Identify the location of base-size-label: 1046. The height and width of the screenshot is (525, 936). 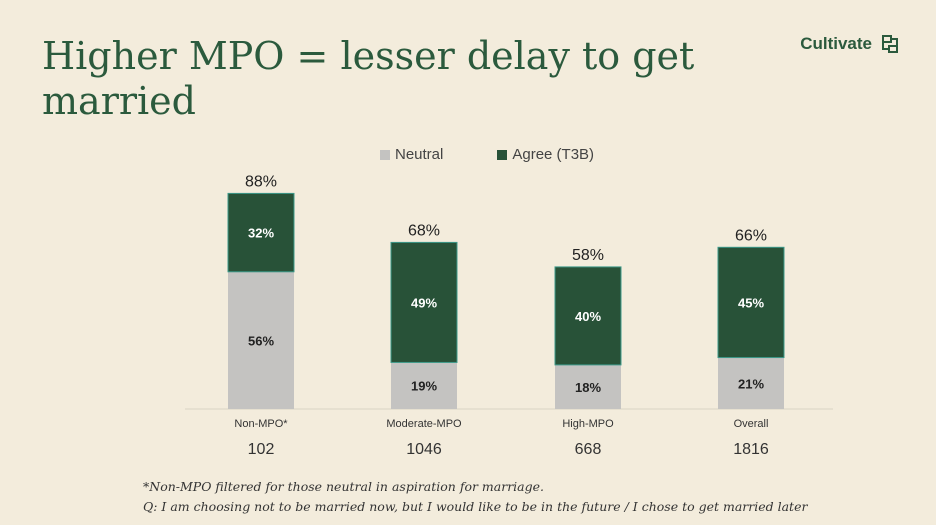
(424, 449).